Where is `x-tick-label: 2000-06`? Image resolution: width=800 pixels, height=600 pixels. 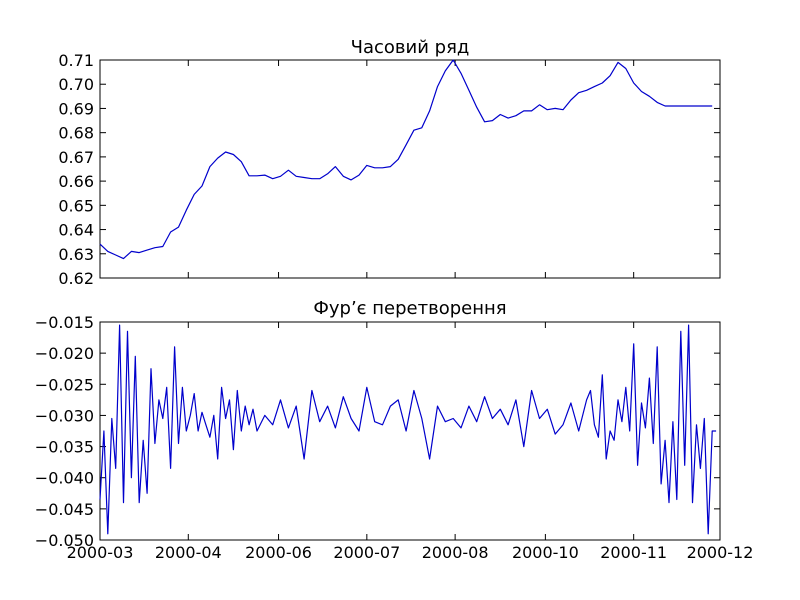 x-tick-label: 2000-06 is located at coordinates (278, 552).